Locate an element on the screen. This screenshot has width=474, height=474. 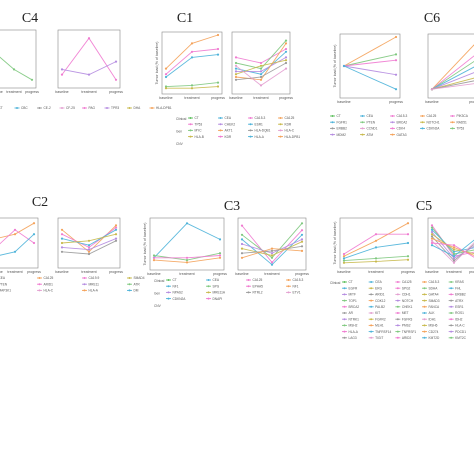
panel-c5-legend-item: CT is located at coordinates (347, 282).